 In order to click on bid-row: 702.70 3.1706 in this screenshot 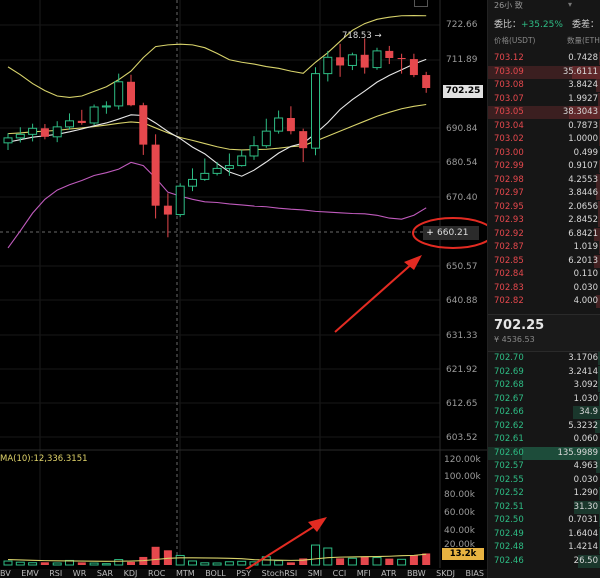, I will do `click(544, 358)`.